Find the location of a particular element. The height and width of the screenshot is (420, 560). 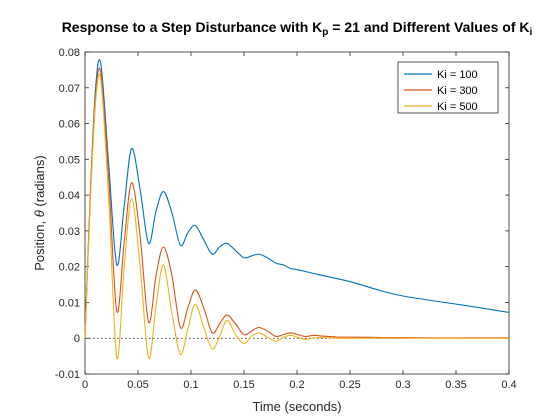

chart-title-sub-i: i is located at coordinates (531, 32).